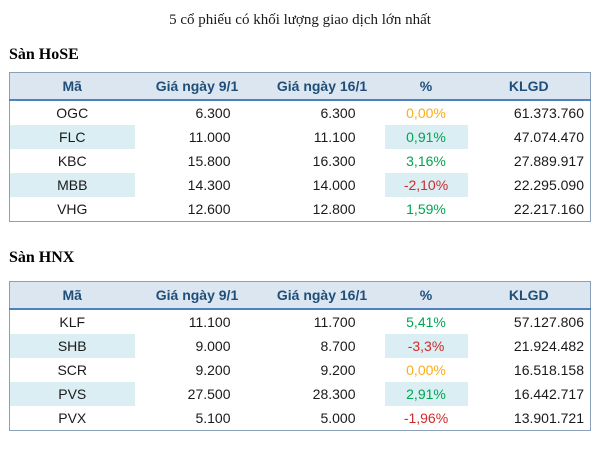  Describe the element at coordinates (300, 185) in the screenshot. I see `table-row: MBB 14.300 14.000 -2,10% 22.295.090` at that location.